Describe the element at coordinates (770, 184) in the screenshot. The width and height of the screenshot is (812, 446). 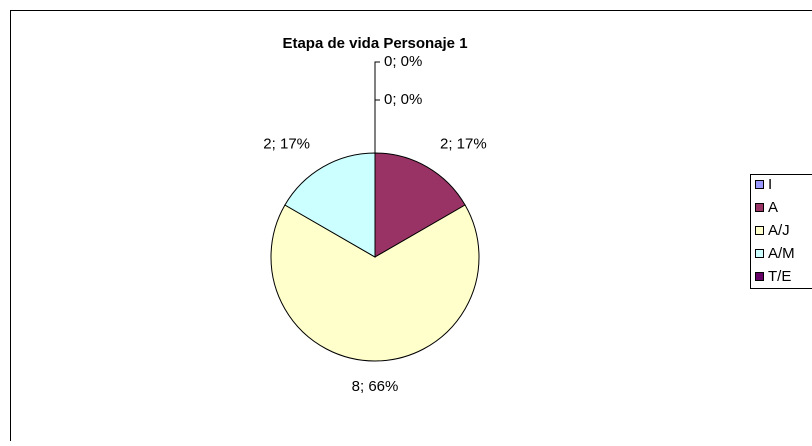
I see `legend-label: I` at that location.